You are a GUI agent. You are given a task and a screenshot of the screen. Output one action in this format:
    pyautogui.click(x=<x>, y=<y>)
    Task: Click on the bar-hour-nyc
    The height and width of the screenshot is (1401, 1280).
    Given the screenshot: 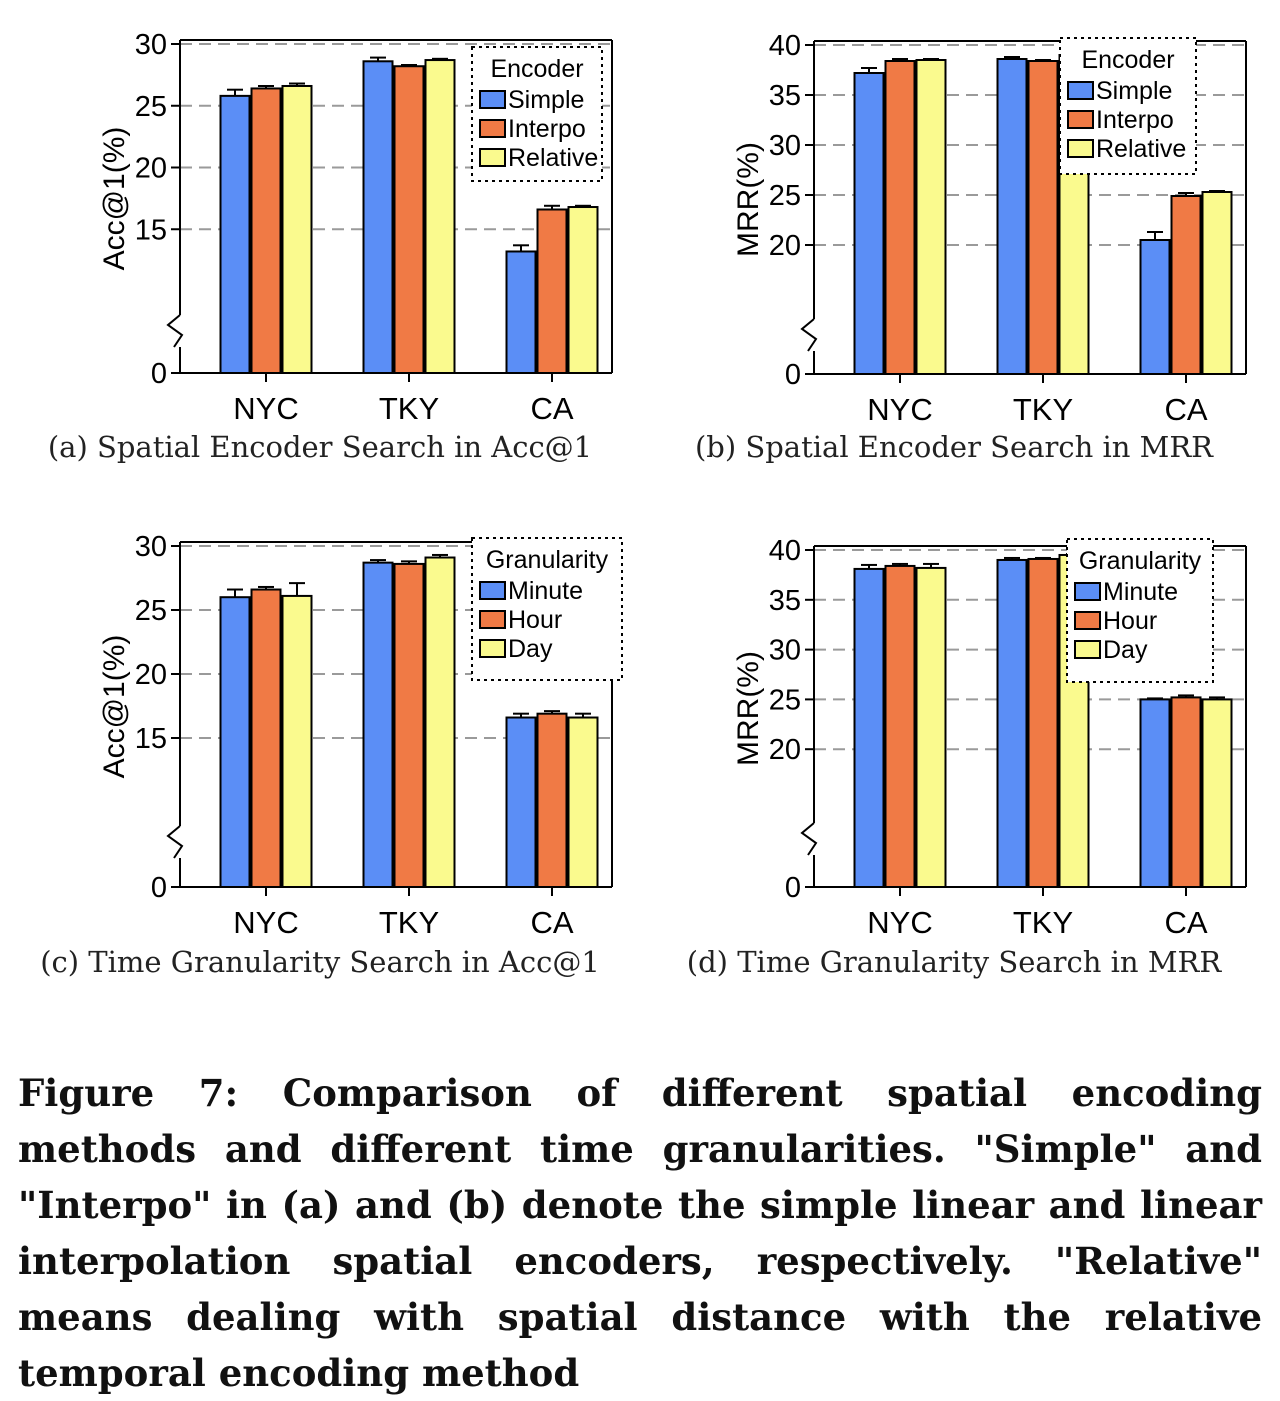 What is the action you would take?
    pyautogui.click(x=266, y=738)
    